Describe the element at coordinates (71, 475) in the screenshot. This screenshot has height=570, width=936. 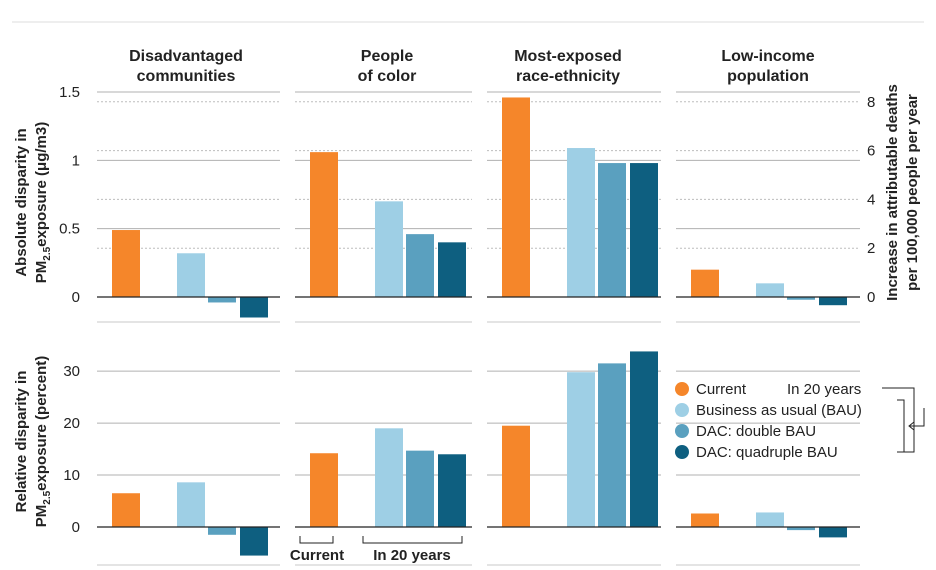
I see `y-tick-label: 10` at that location.